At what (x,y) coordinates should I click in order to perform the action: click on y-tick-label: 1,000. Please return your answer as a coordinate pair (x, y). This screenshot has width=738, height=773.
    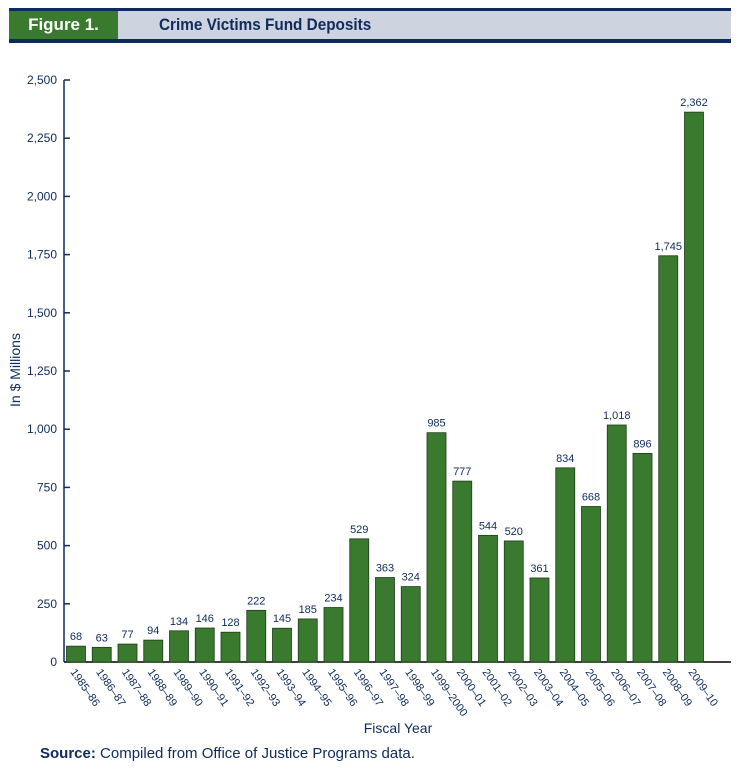
    Looking at the image, I should click on (42, 429).